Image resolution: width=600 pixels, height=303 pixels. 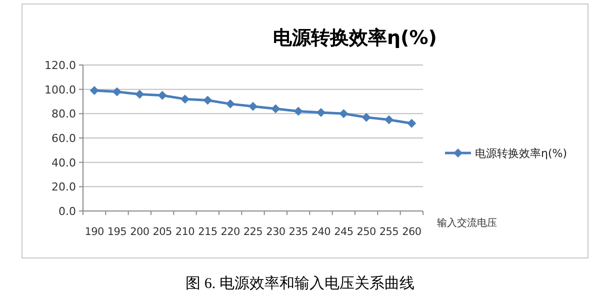 I want to click on x-tick-label: 225, so click(x=253, y=232).